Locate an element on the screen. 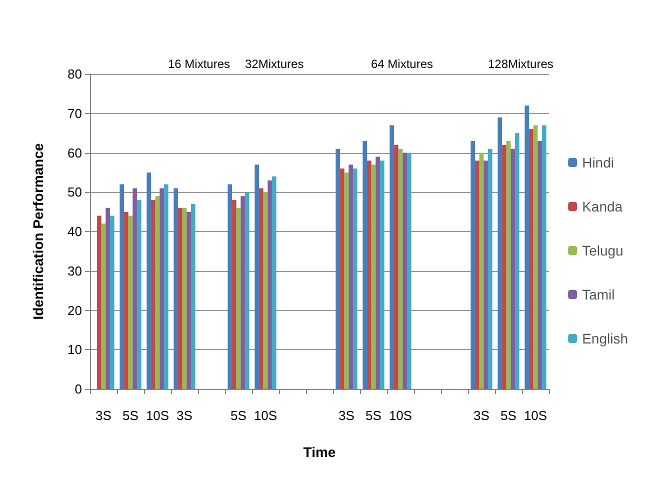 Image resolution: width=649 pixels, height=501 pixels. y-axis-title: Identification Performance is located at coordinates (38, 231).